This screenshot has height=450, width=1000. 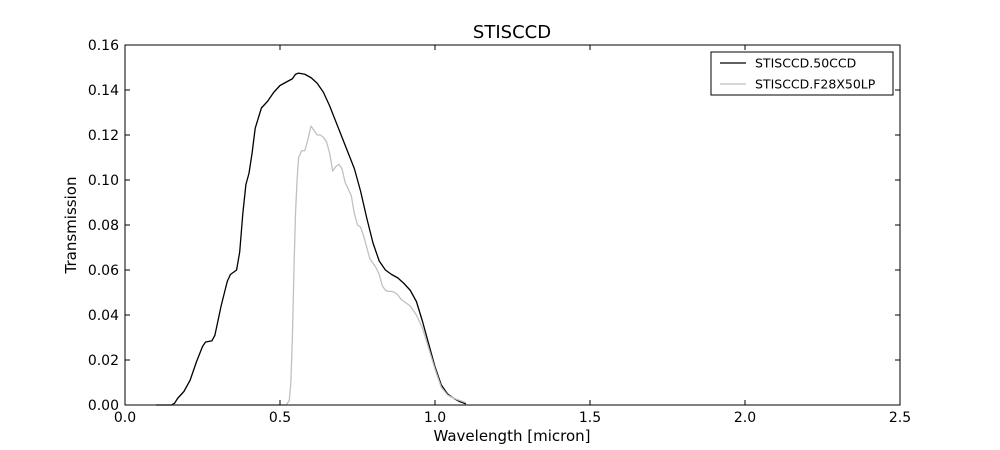 What do you see at coordinates (745, 418) in the screenshot?
I see `x-tick-label: 2.0` at bounding box center [745, 418].